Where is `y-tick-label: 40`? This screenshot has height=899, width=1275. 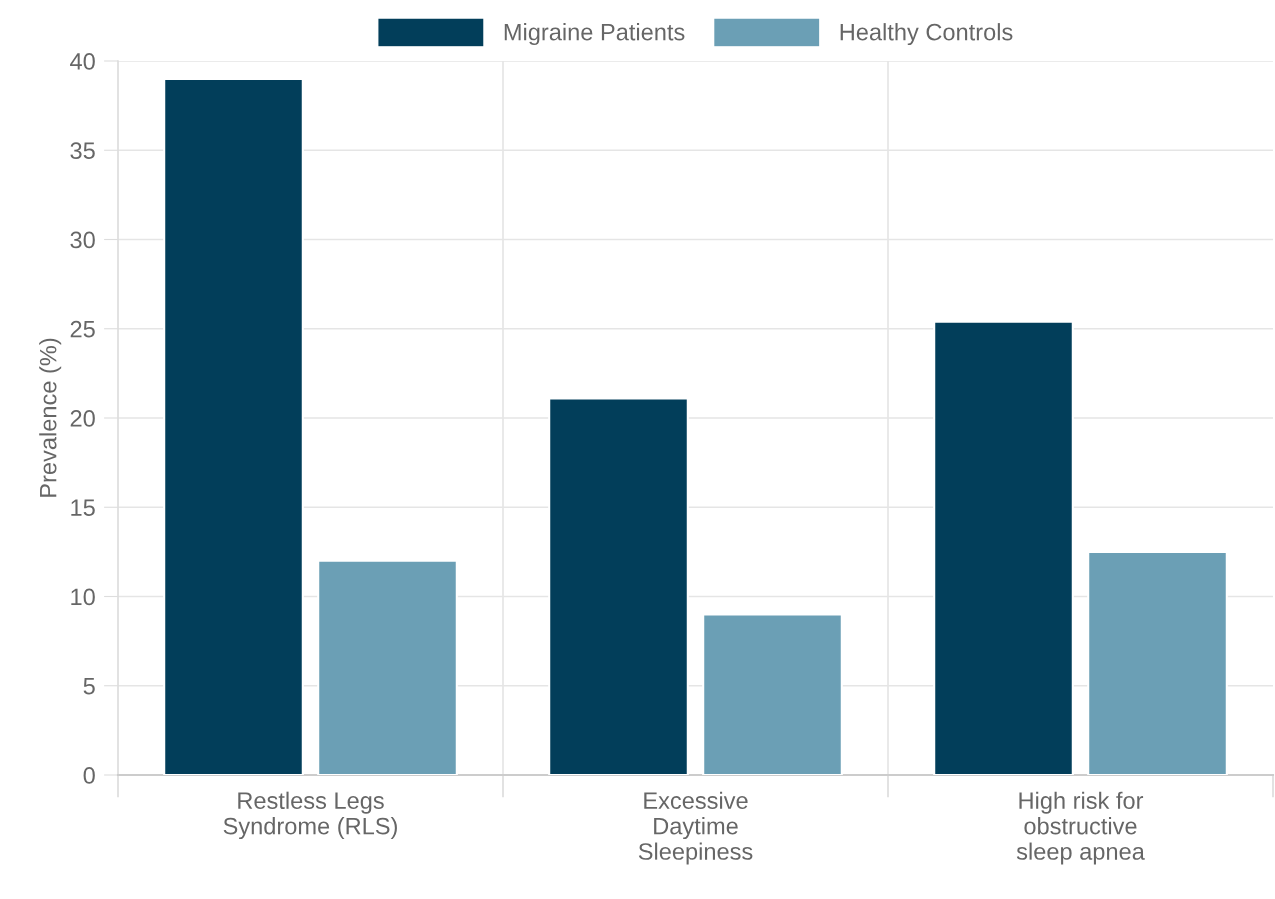 y-tick-label: 40 is located at coordinates (82, 61).